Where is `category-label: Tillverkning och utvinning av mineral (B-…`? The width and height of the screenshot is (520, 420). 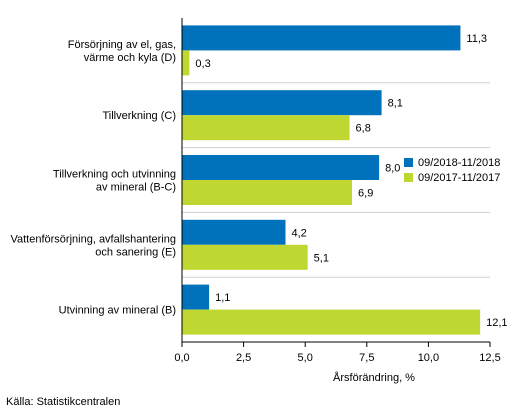 category-label: Tillverkning och utvinning av mineral (B-… is located at coordinates (114, 181).